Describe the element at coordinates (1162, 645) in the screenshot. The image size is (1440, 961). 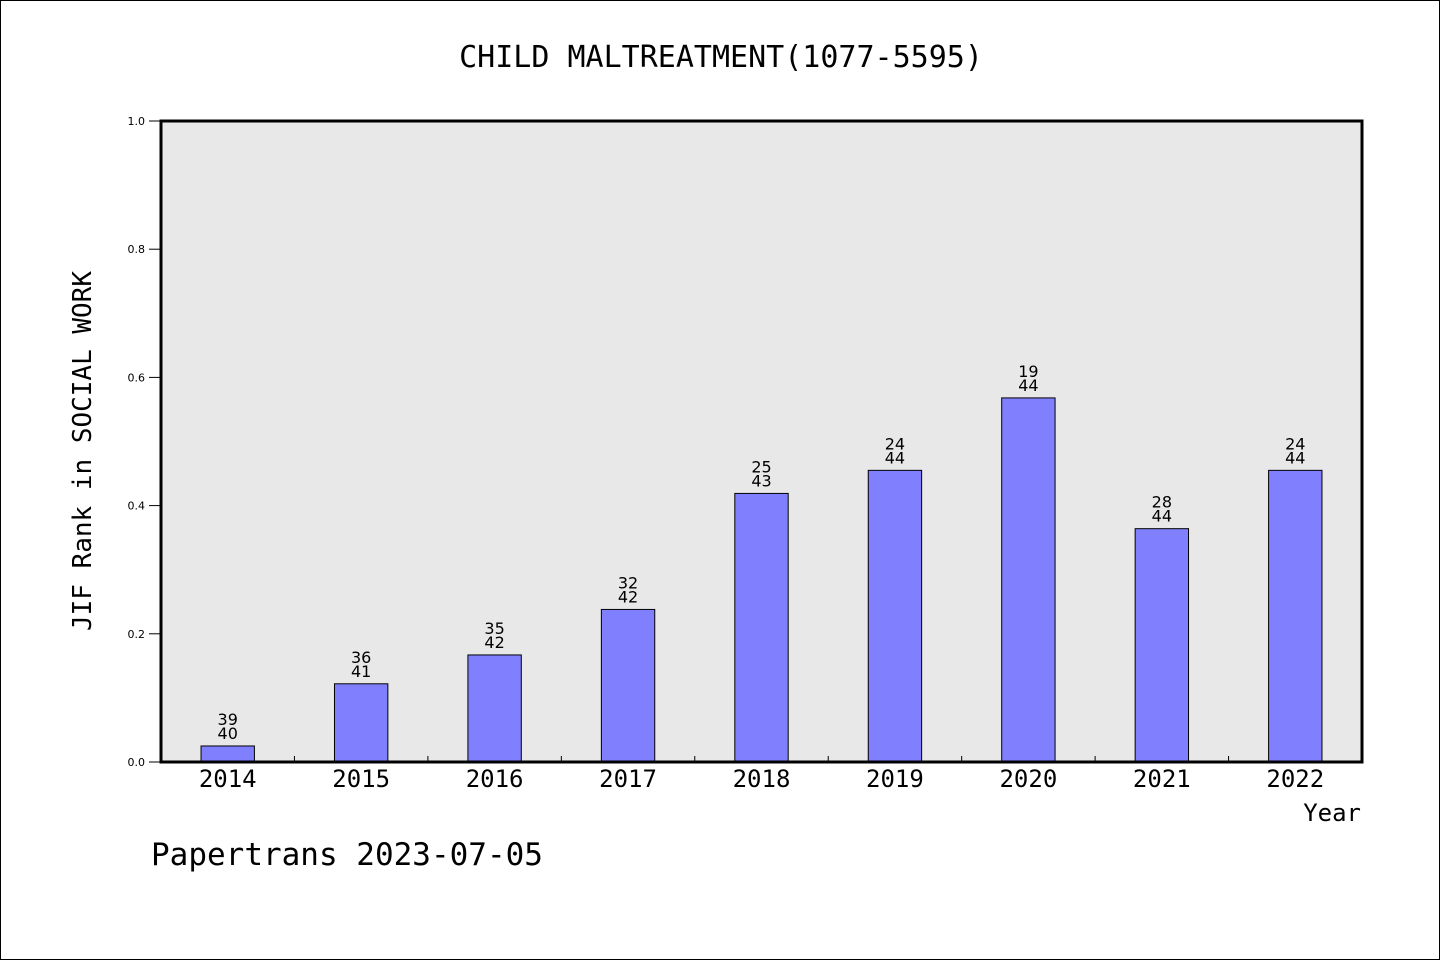
I see `bar-2021` at that location.